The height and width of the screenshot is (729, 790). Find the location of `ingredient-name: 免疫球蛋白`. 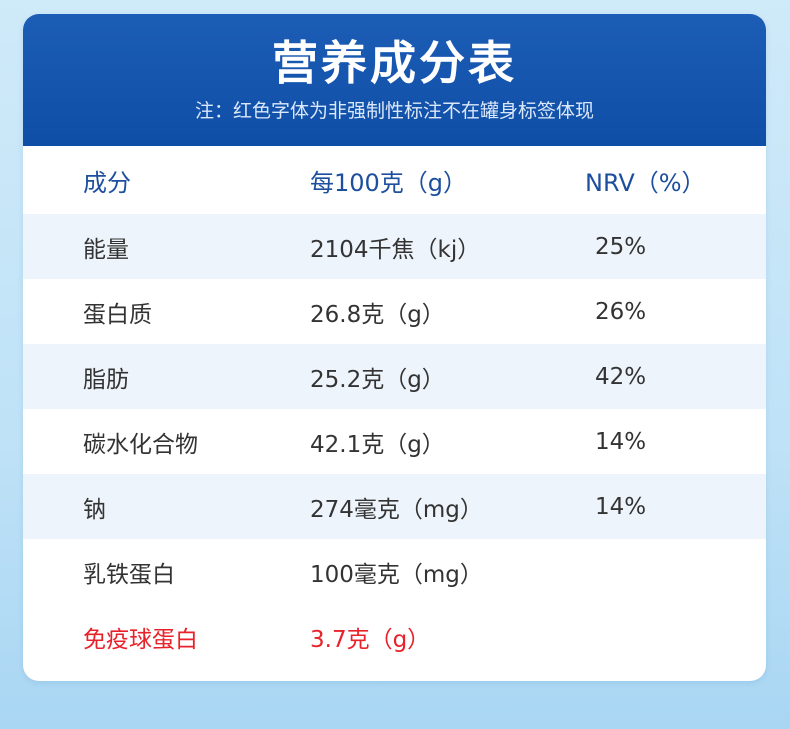

ingredient-name: 免疫球蛋白 is located at coordinates (140, 639).